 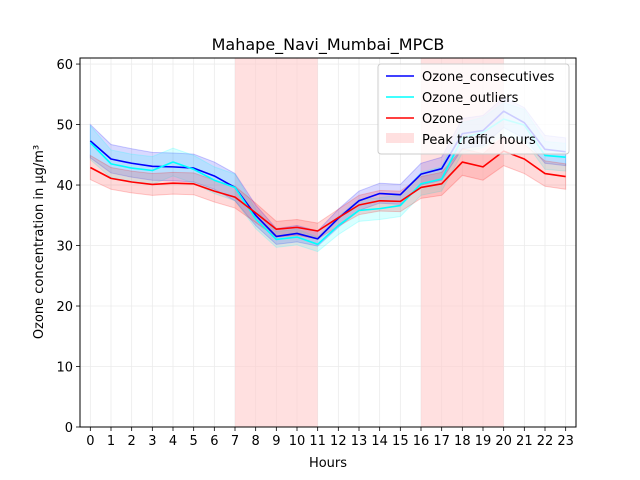 What do you see at coordinates (64, 65) in the screenshot?
I see `y-tick-label: 60` at bounding box center [64, 65].